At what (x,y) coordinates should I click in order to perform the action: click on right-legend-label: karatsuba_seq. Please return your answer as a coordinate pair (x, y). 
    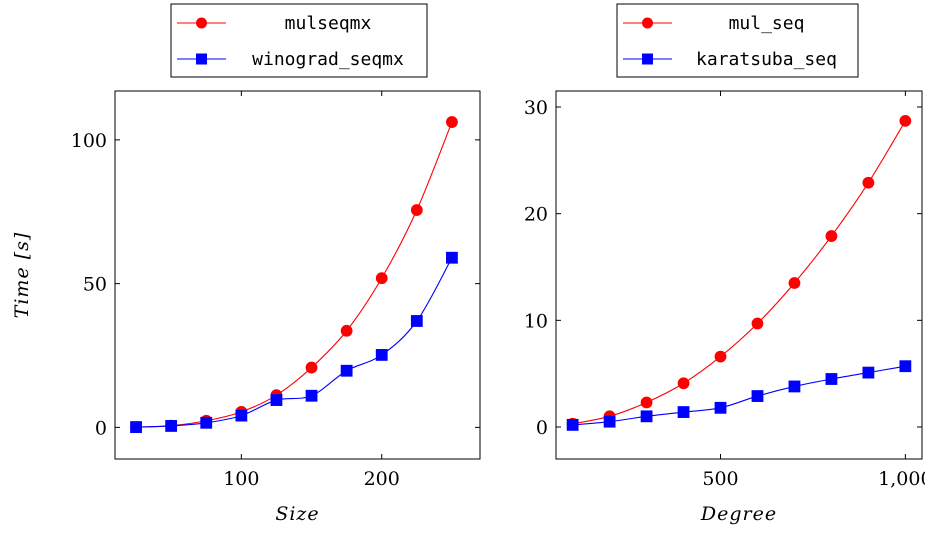
    Looking at the image, I should click on (766, 59).